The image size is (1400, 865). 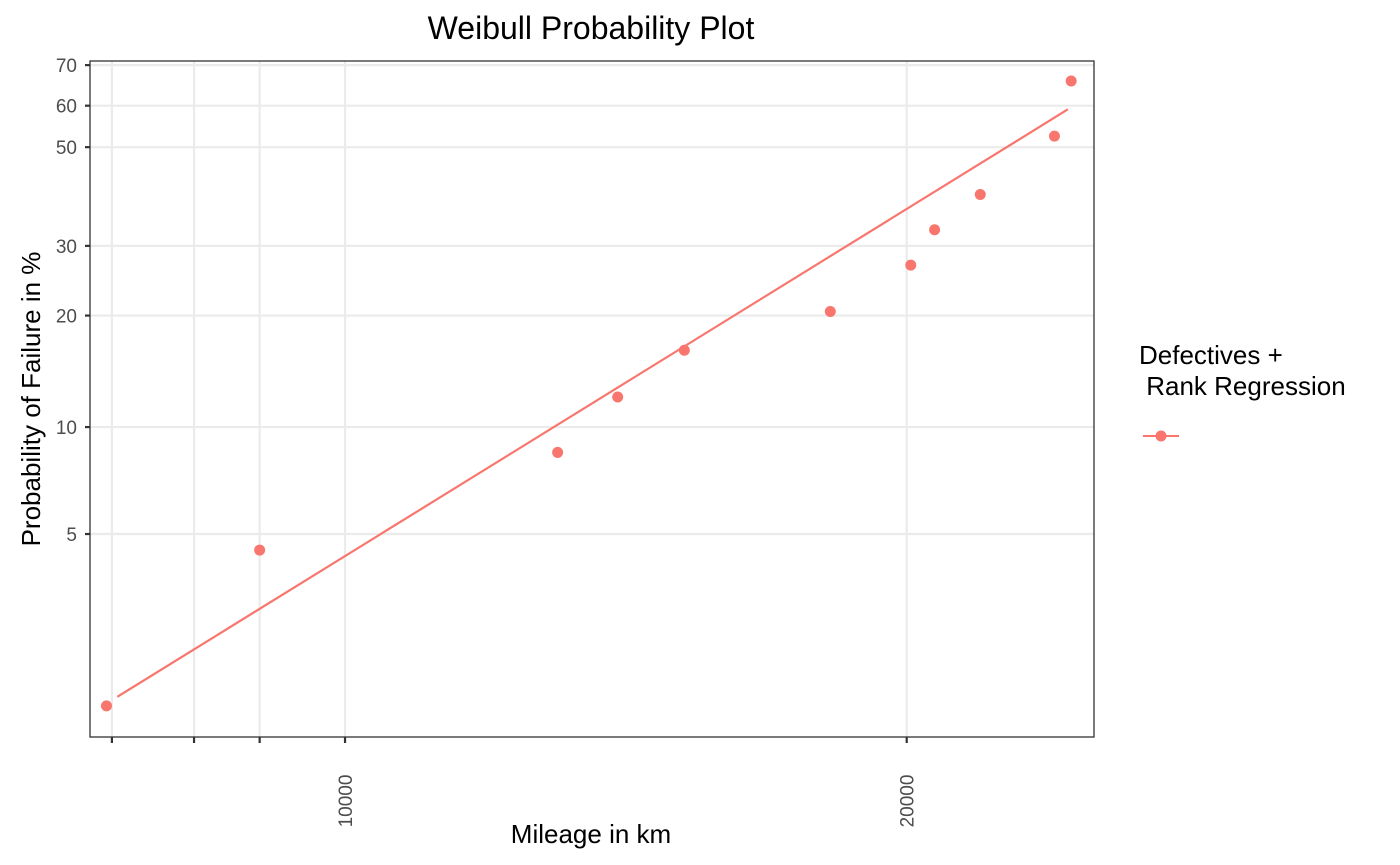 What do you see at coordinates (908, 801) in the screenshot?
I see `x-tick-label-20000: 20000` at bounding box center [908, 801].